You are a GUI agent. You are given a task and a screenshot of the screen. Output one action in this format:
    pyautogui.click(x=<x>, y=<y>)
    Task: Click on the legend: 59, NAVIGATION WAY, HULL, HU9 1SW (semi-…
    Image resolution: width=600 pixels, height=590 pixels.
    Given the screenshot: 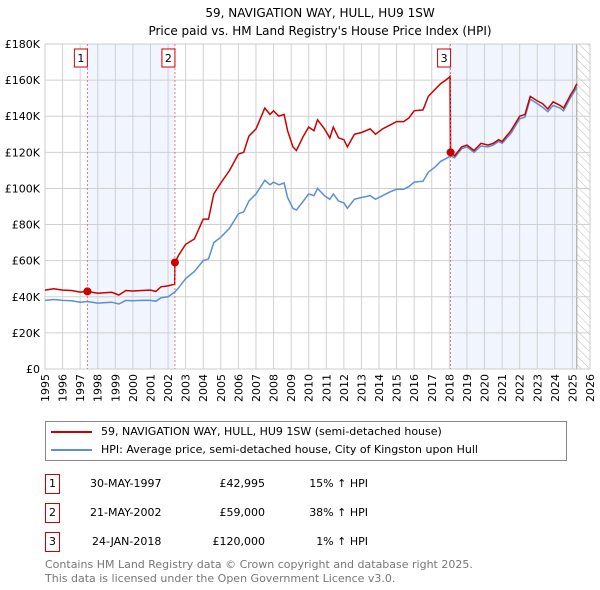 What is the action you would take?
    pyautogui.click(x=306, y=441)
    